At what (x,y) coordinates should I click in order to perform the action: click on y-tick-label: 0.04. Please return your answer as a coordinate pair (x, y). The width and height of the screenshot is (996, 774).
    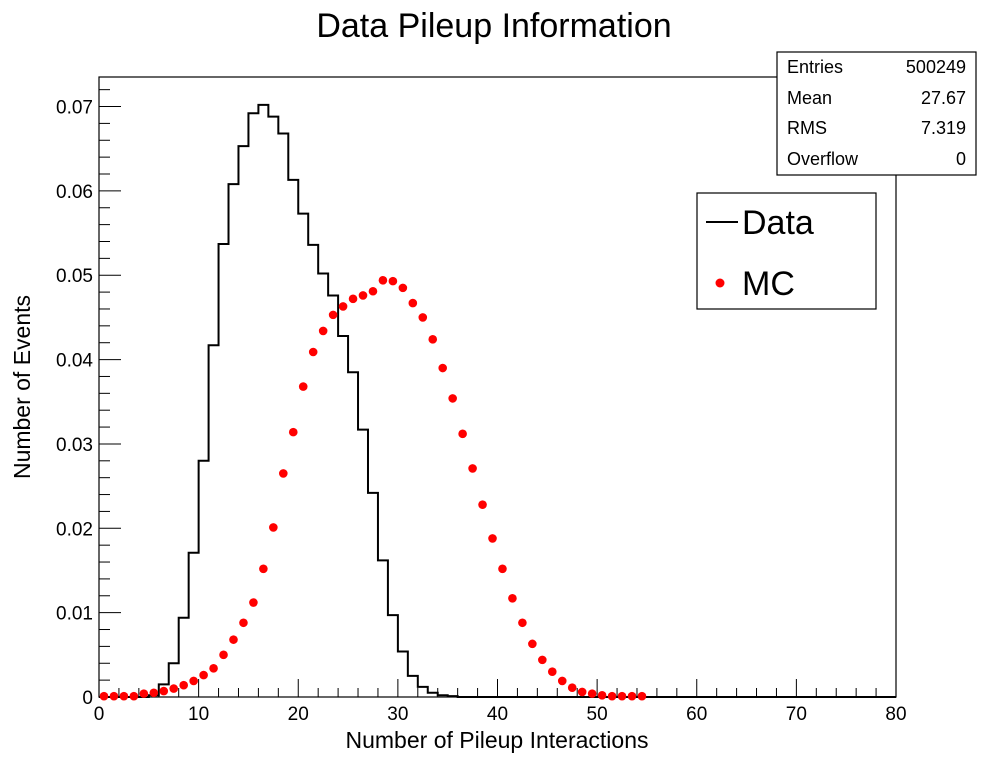
    Looking at the image, I should click on (74, 361).